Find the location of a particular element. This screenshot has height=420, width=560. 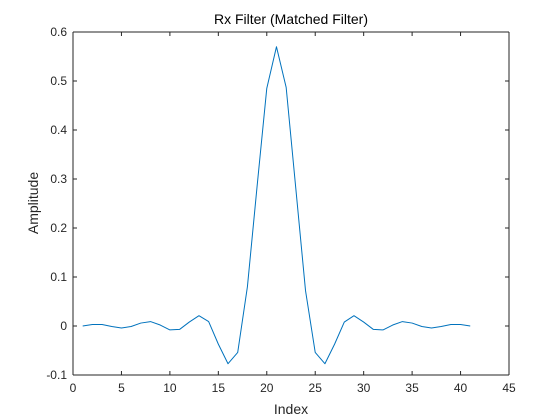

y-tick-label: 0 is located at coordinates (63, 326).